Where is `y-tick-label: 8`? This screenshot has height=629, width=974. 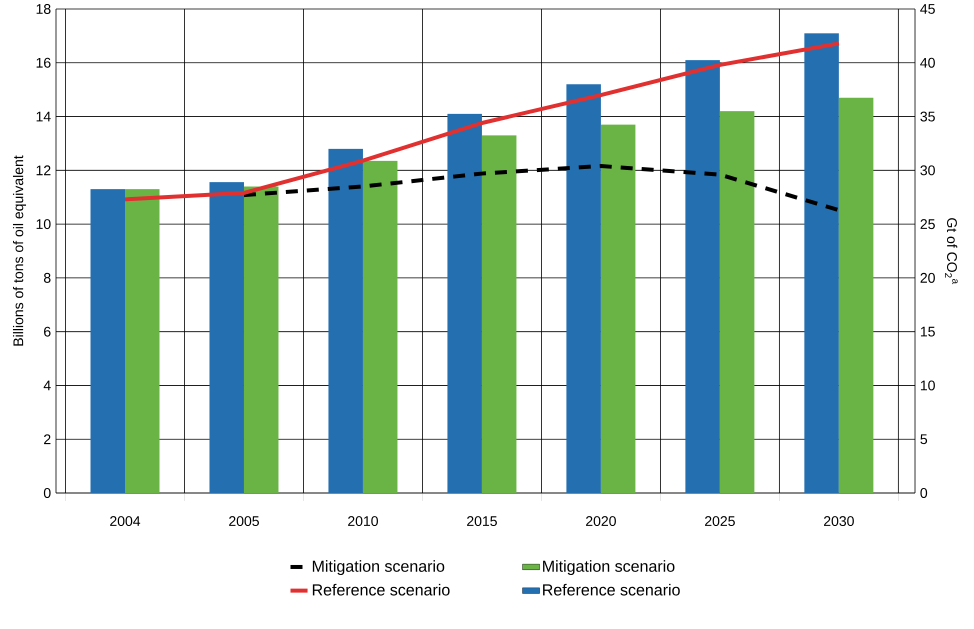
y-tick-label: 8 is located at coordinates (47, 277).